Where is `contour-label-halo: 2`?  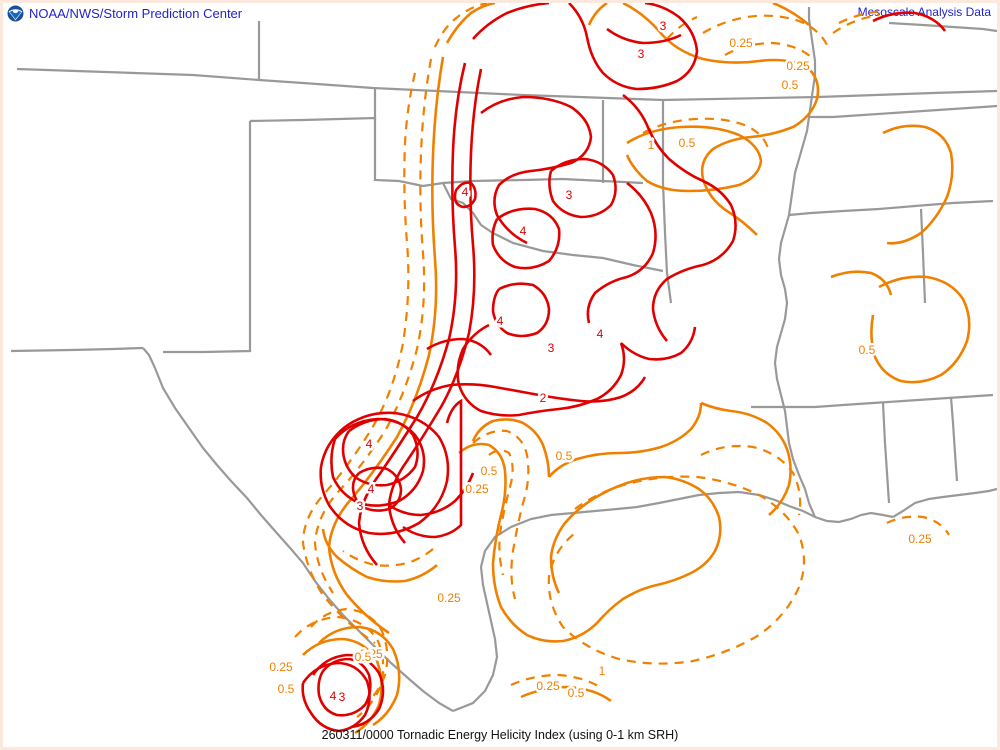 contour-label-halo: 2 is located at coordinates (543, 398).